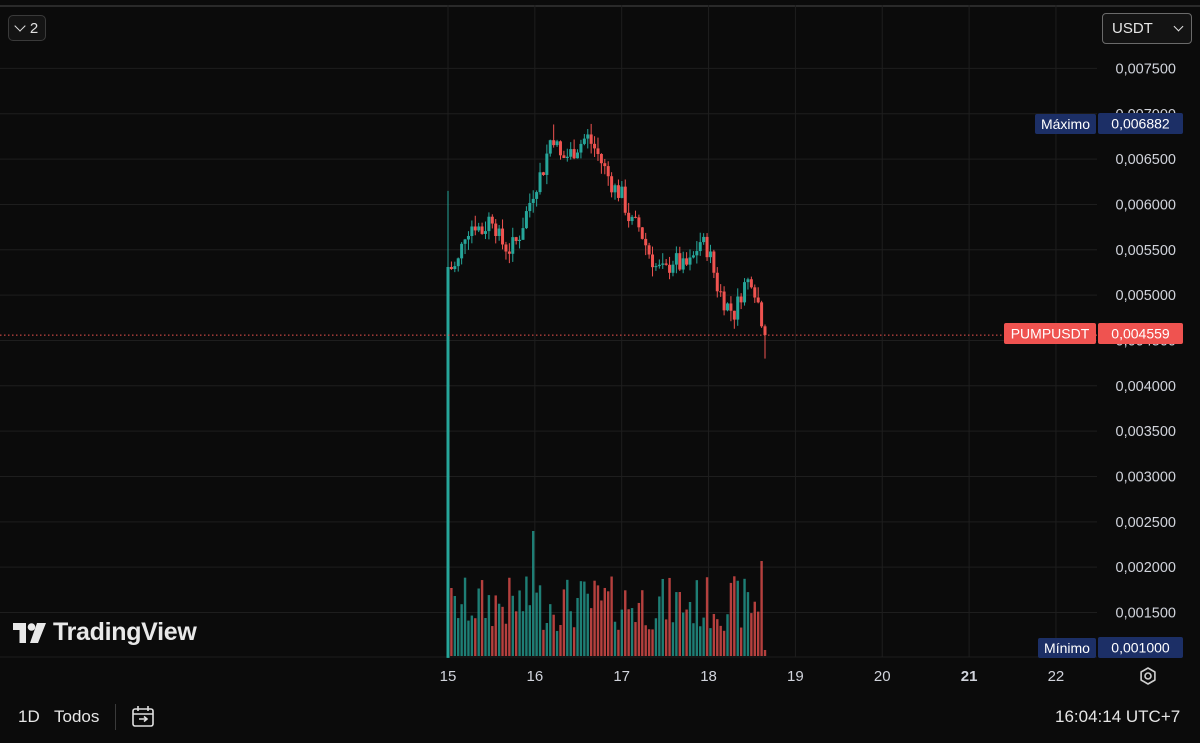 This screenshot has height=743, width=1200. I want to click on currency-select: USDT, so click(1147, 28).